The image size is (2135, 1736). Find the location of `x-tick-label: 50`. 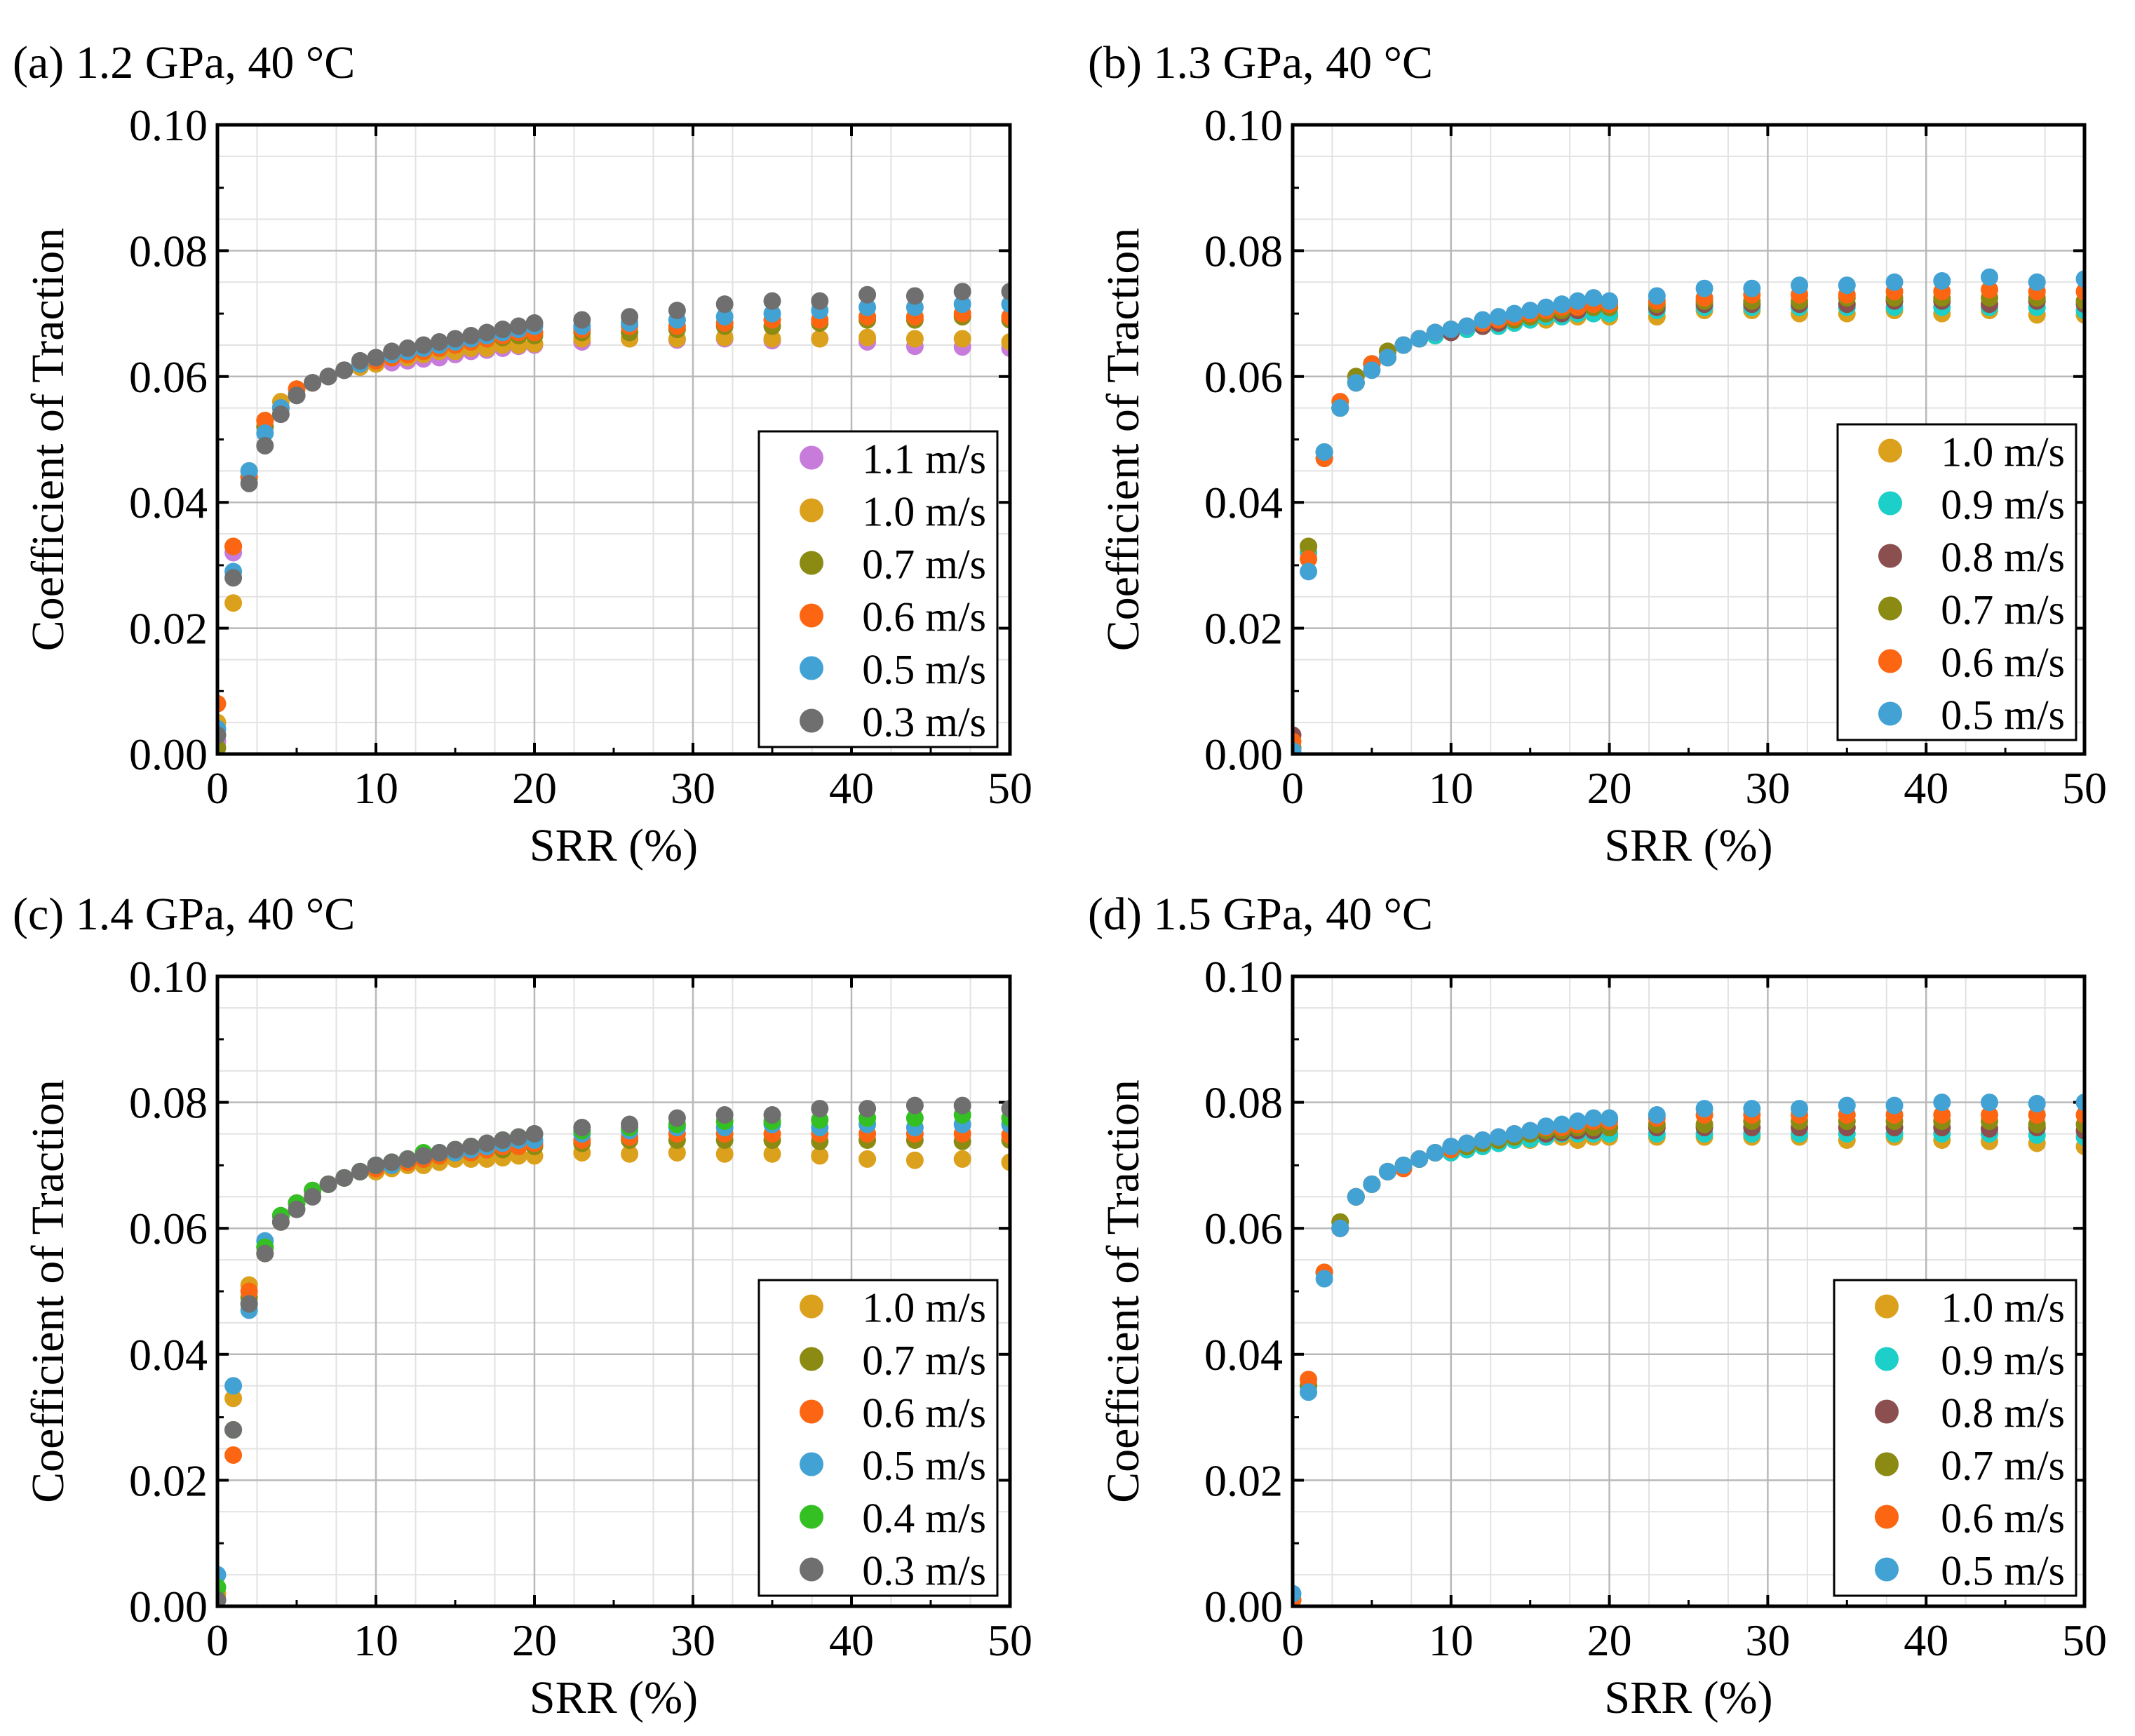

x-tick-label: 50 is located at coordinates (1010, 1640).